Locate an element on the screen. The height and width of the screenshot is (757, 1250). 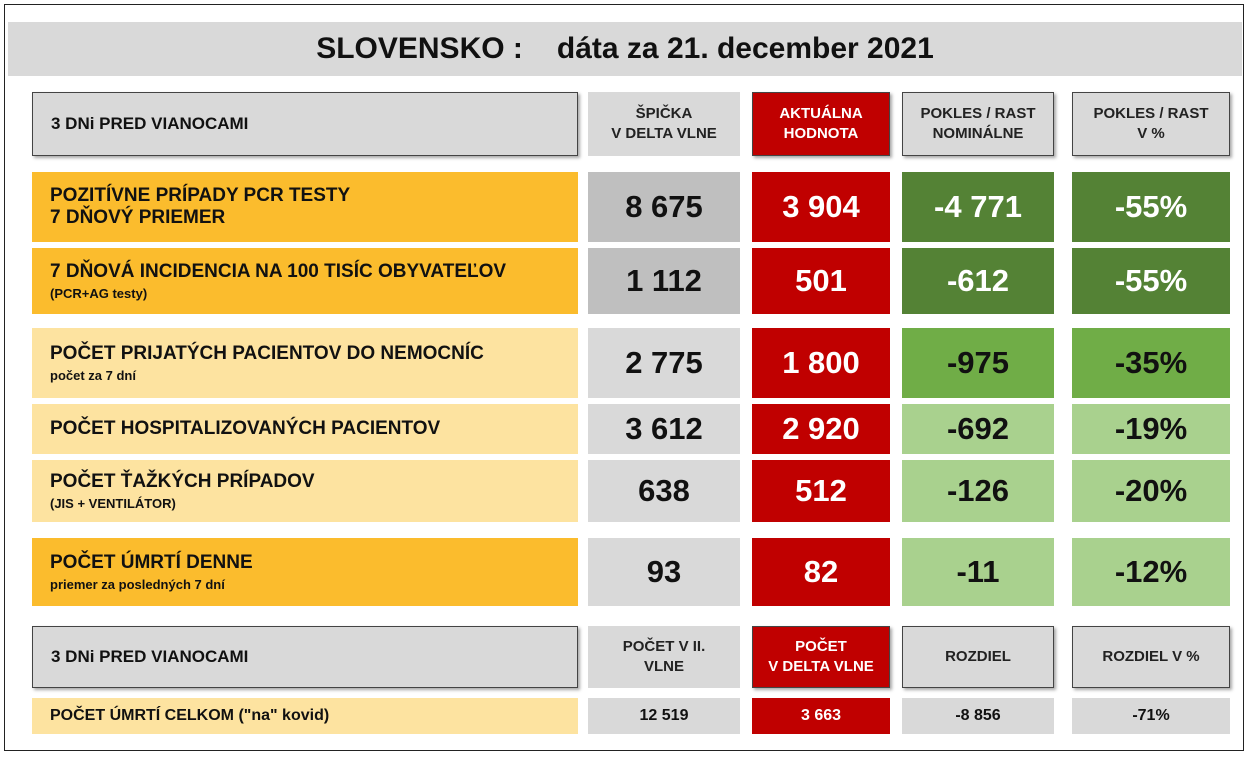
footer-header-delta: POČET V DELTA VLNE is located at coordinates (821, 657).